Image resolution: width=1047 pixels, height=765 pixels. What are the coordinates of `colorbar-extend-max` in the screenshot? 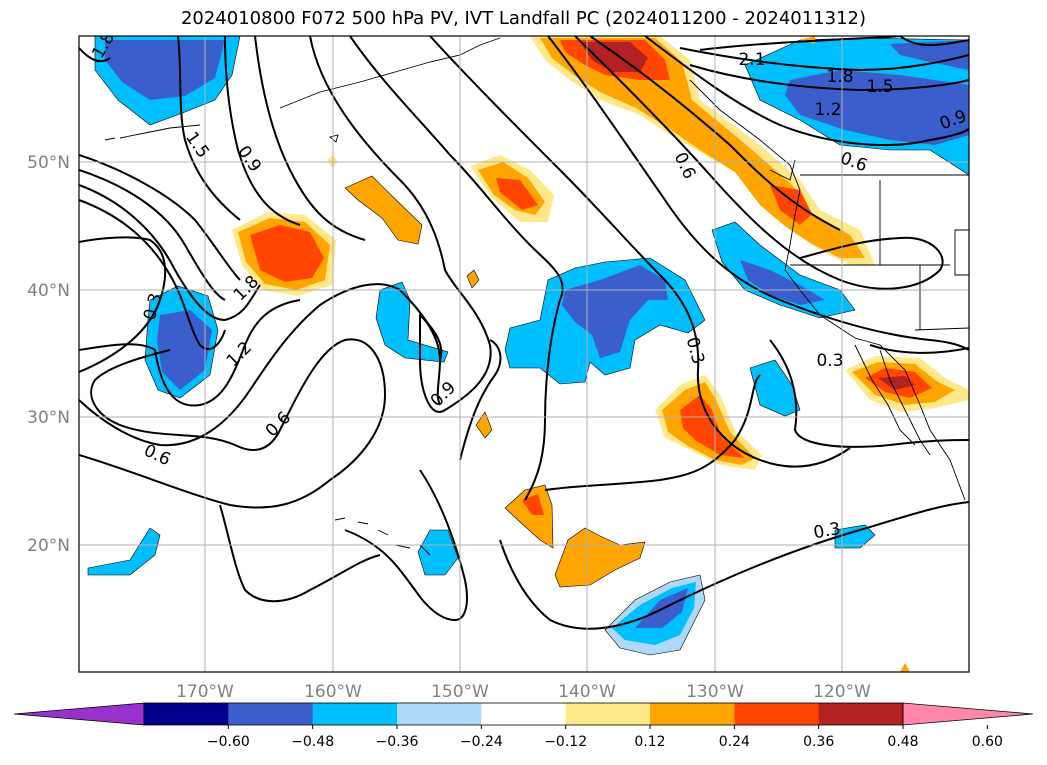 It's located at (968, 714).